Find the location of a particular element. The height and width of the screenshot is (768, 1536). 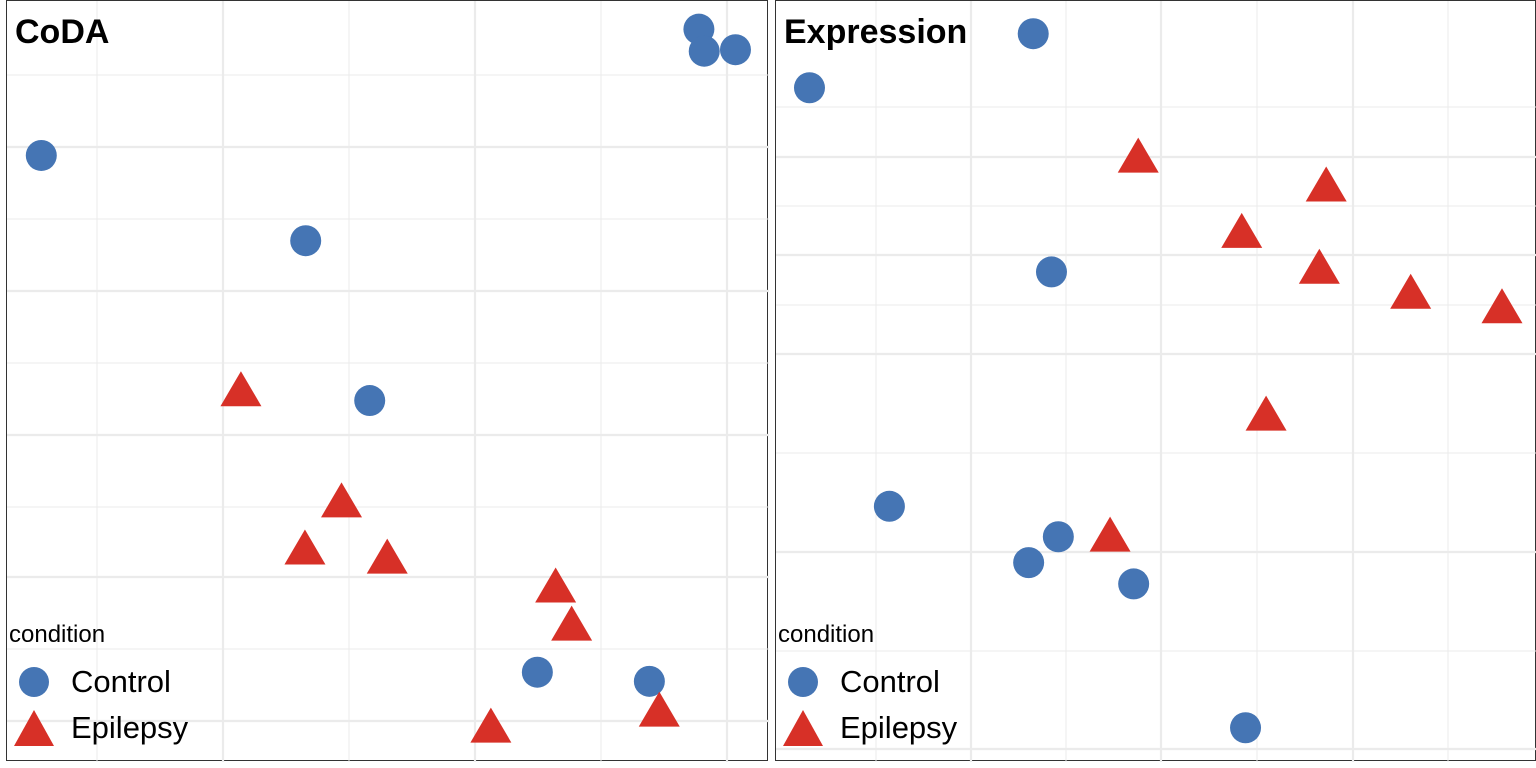

panel-title: Expression is located at coordinates (876, 32).